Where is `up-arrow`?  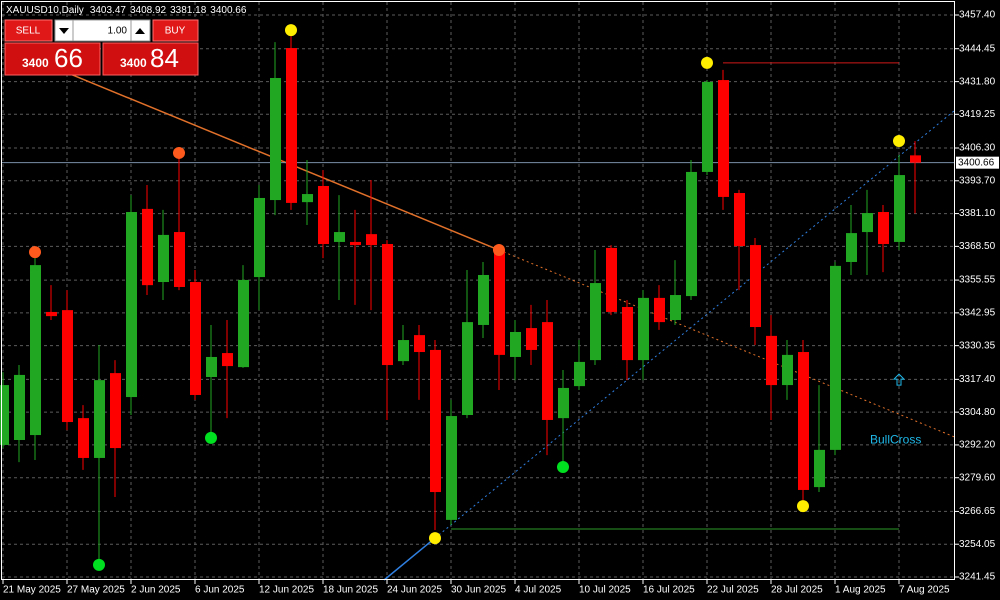
up-arrow is located at coordinates (140, 31).